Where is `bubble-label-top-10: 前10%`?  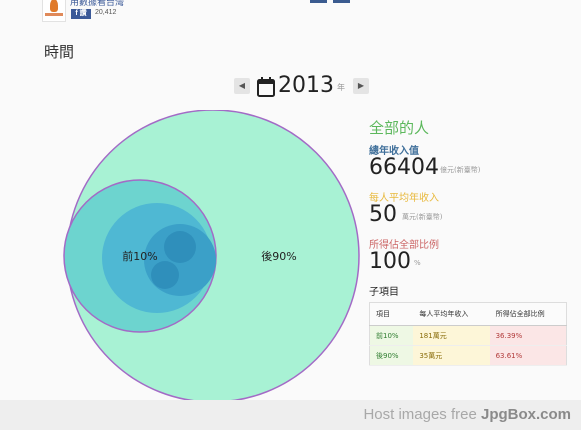 bubble-label-top-10: 前10% is located at coordinates (139, 256).